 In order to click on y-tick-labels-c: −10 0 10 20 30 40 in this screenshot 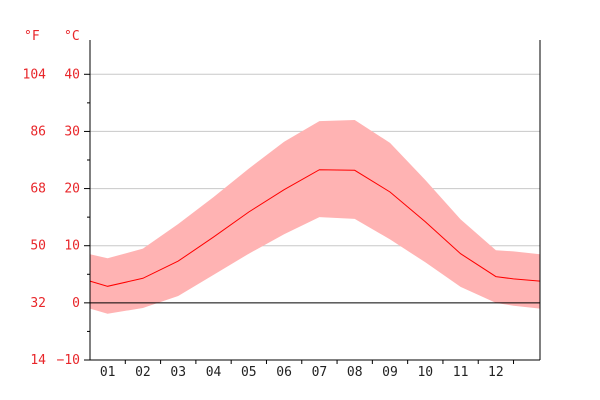, I will do `click(68, 217)`.